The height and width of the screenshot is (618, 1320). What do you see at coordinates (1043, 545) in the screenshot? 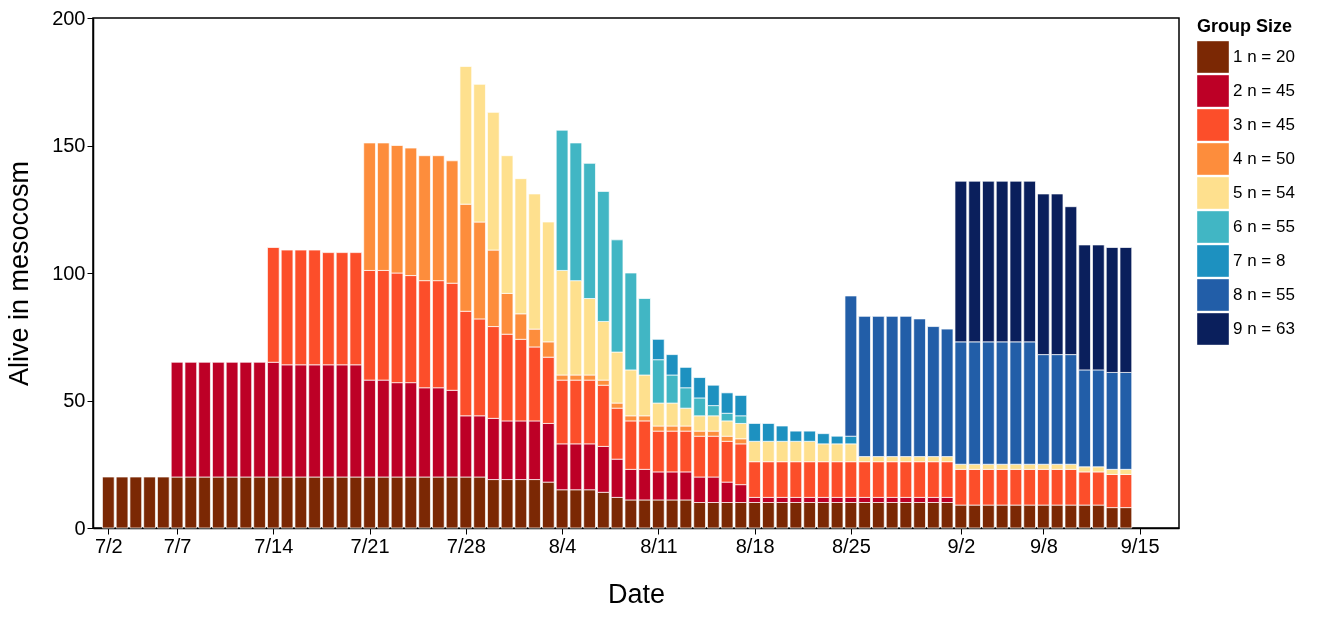
I see `x-tick-label: 9/8` at bounding box center [1043, 545].